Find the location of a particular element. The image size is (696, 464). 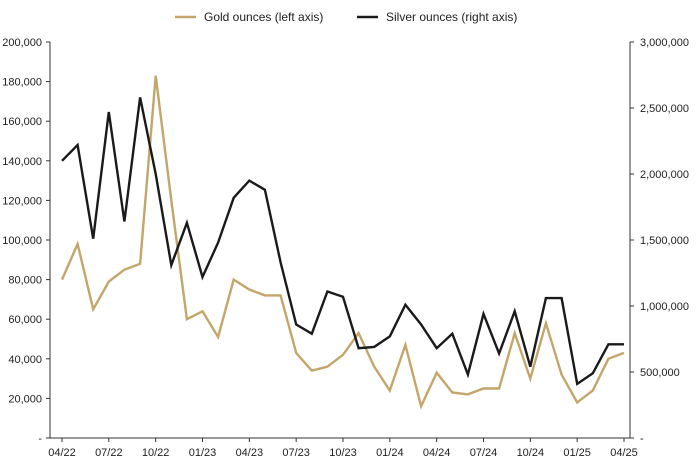

right-tick-label: 1,000,000 is located at coordinates (664, 307).